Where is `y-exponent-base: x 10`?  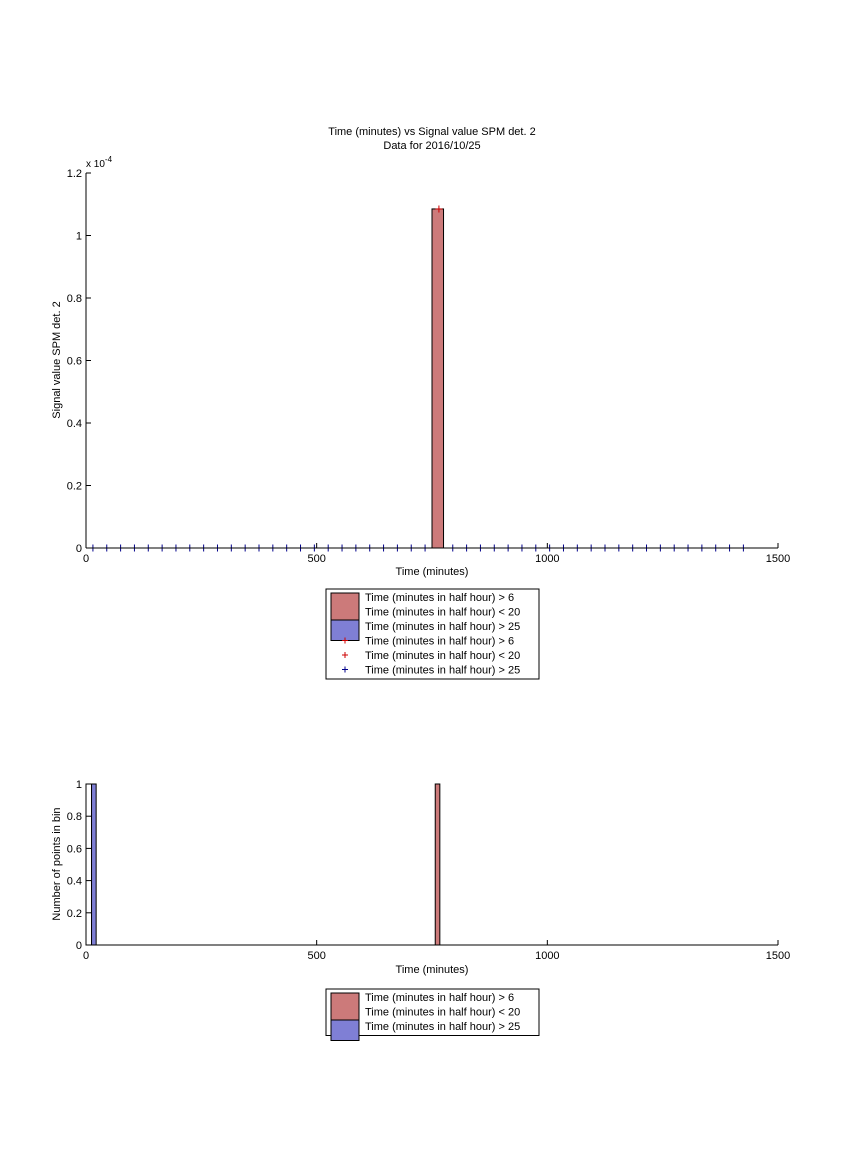
y-exponent-base: x 10 is located at coordinates (95, 164).